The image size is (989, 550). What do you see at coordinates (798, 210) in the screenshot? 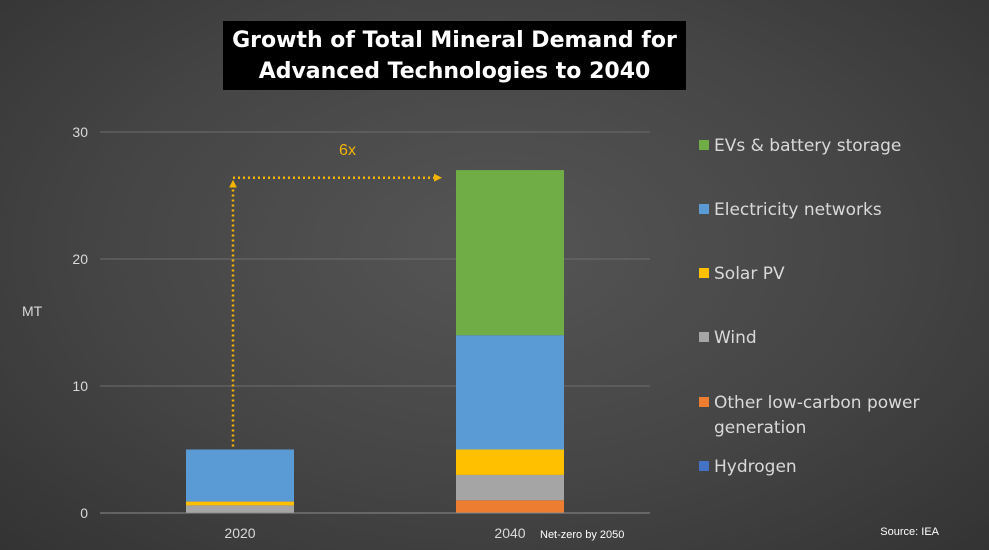
I see `legend-label-electricity-networks: Electricity networks` at bounding box center [798, 210].